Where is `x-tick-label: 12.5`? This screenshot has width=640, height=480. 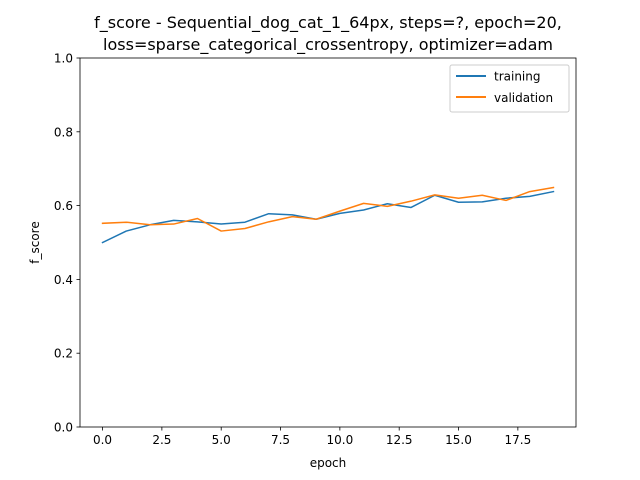
x-tick-label: 12.5 is located at coordinates (399, 440).